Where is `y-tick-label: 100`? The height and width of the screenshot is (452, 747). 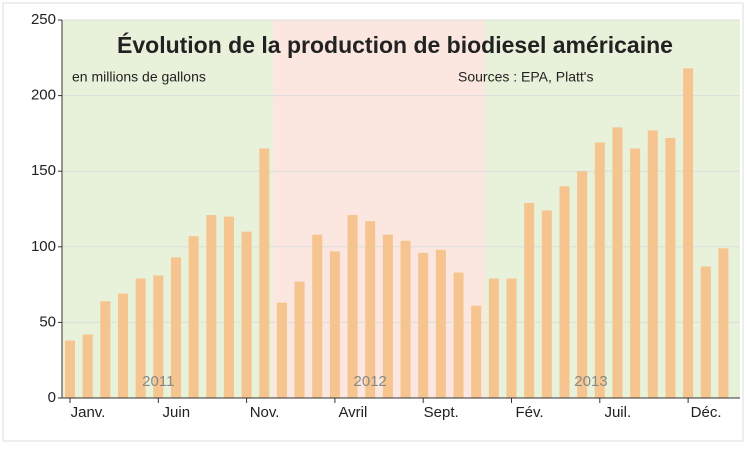
y-tick-label: 100 is located at coordinates (43, 246).